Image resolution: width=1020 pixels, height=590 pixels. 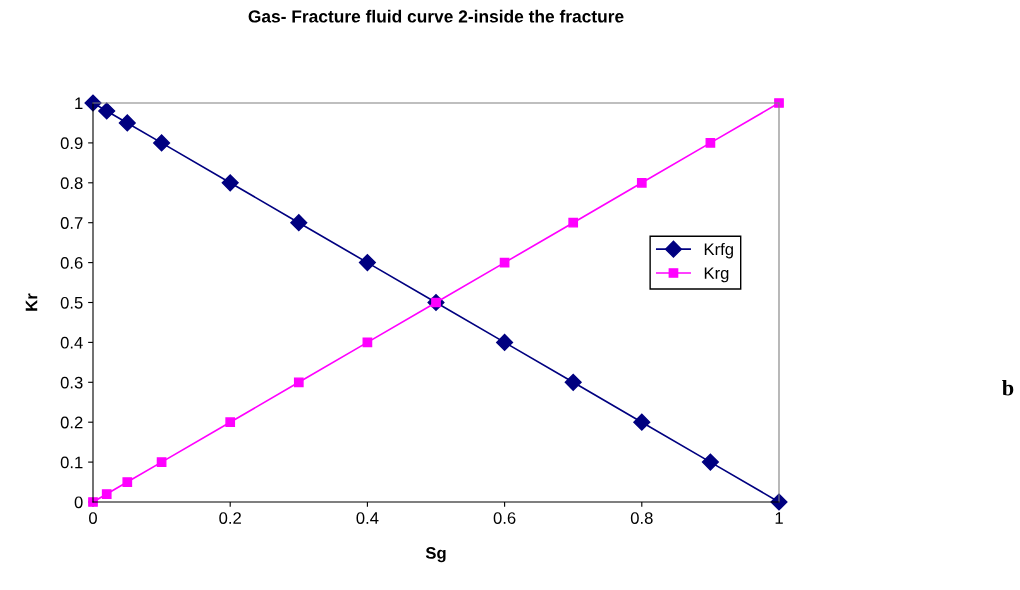 I want to click on y-tick-label: 1, so click(x=79, y=103).